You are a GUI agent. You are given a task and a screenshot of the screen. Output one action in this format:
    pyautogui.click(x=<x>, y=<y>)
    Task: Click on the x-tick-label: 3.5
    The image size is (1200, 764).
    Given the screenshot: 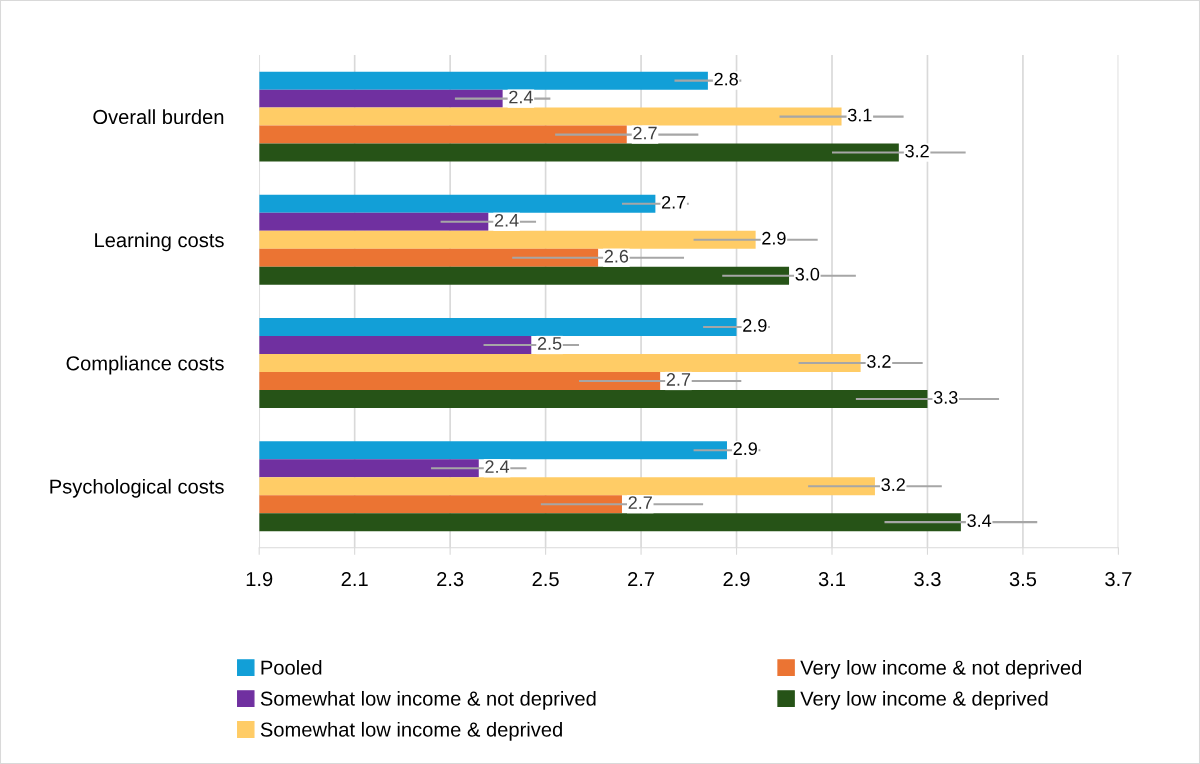 What is the action you would take?
    pyautogui.click(x=1023, y=579)
    